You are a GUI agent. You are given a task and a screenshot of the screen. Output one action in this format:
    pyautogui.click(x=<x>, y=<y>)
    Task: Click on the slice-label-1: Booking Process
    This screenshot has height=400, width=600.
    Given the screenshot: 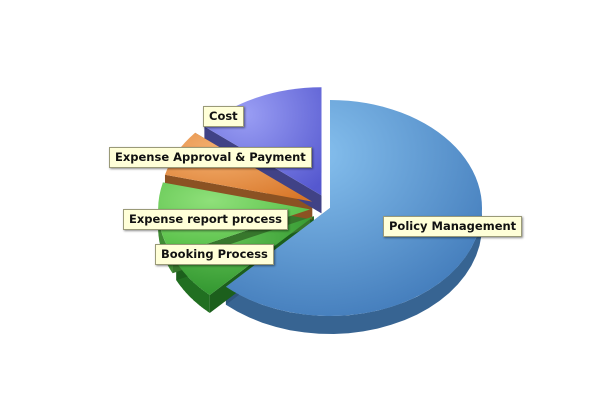 What is the action you would take?
    pyautogui.click(x=214, y=254)
    